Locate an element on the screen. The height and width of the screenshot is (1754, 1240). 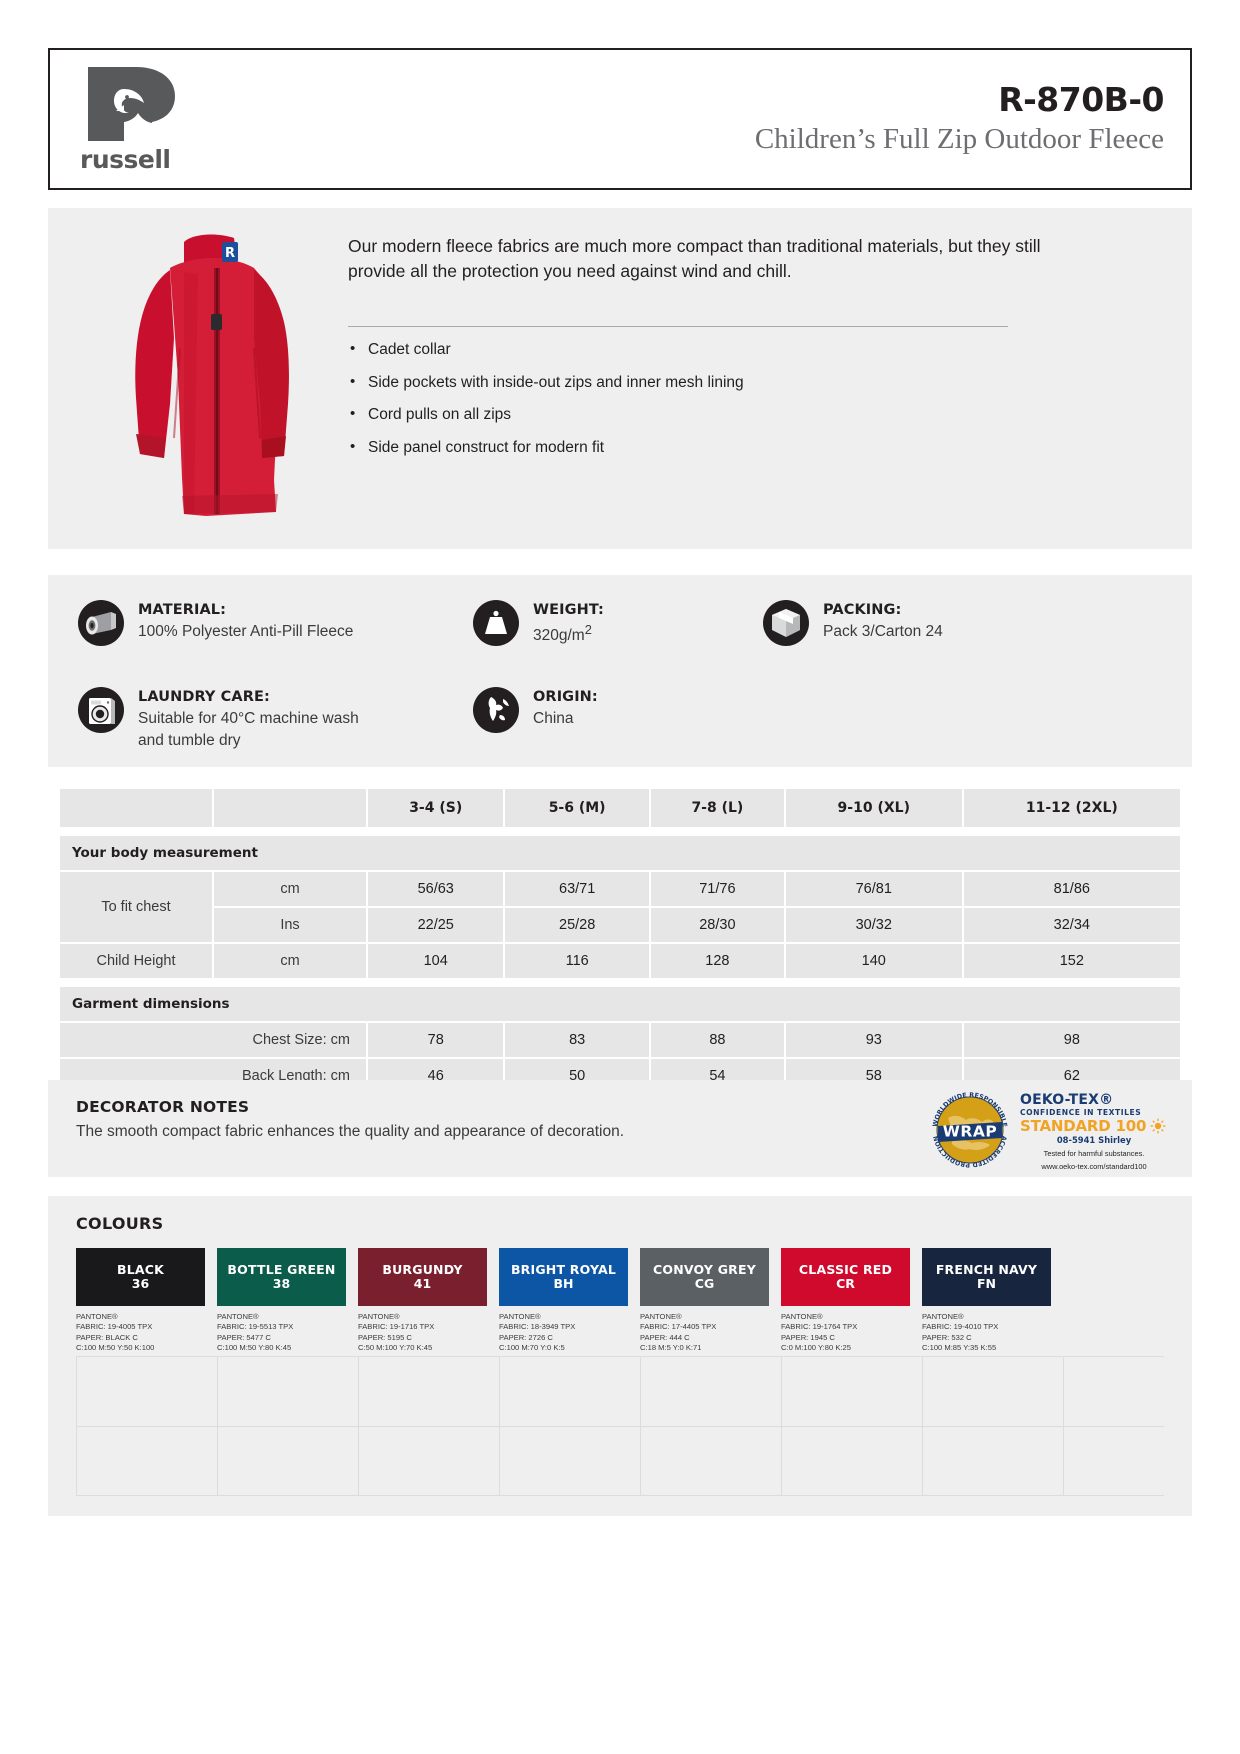
colour-spec-paper: PAPER: 5477 C is located at coordinates (244, 1337).